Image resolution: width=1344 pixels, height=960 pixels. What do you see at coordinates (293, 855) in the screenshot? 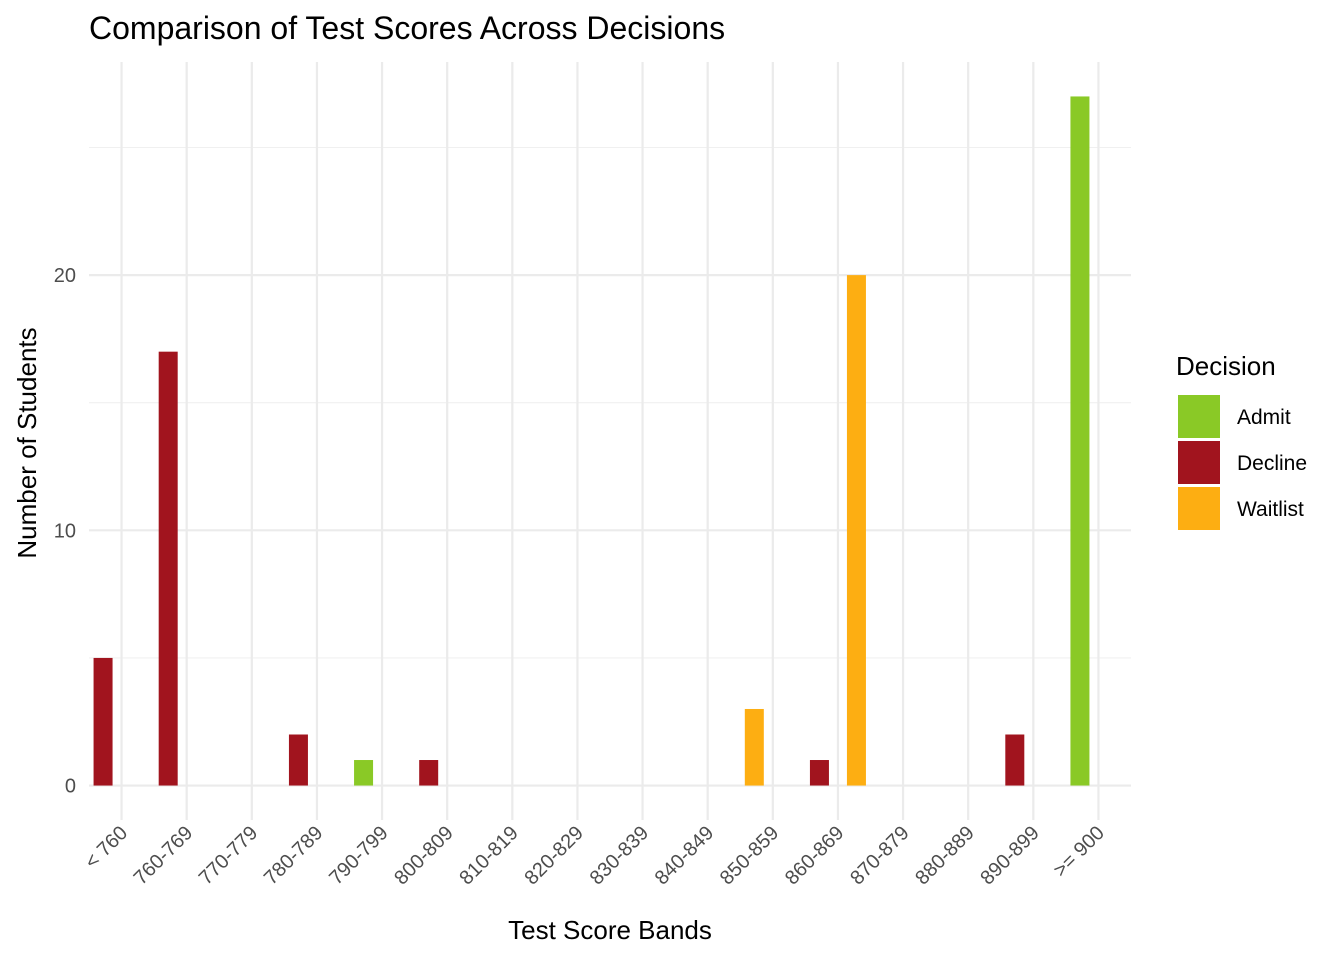
I see `x-tick-label: 780-789` at bounding box center [293, 855].